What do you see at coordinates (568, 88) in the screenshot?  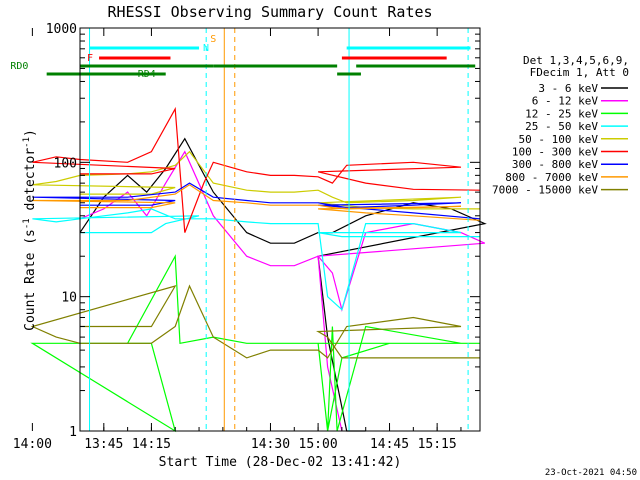 I see `legend-label-0: 3 - 6 keV` at bounding box center [568, 88].